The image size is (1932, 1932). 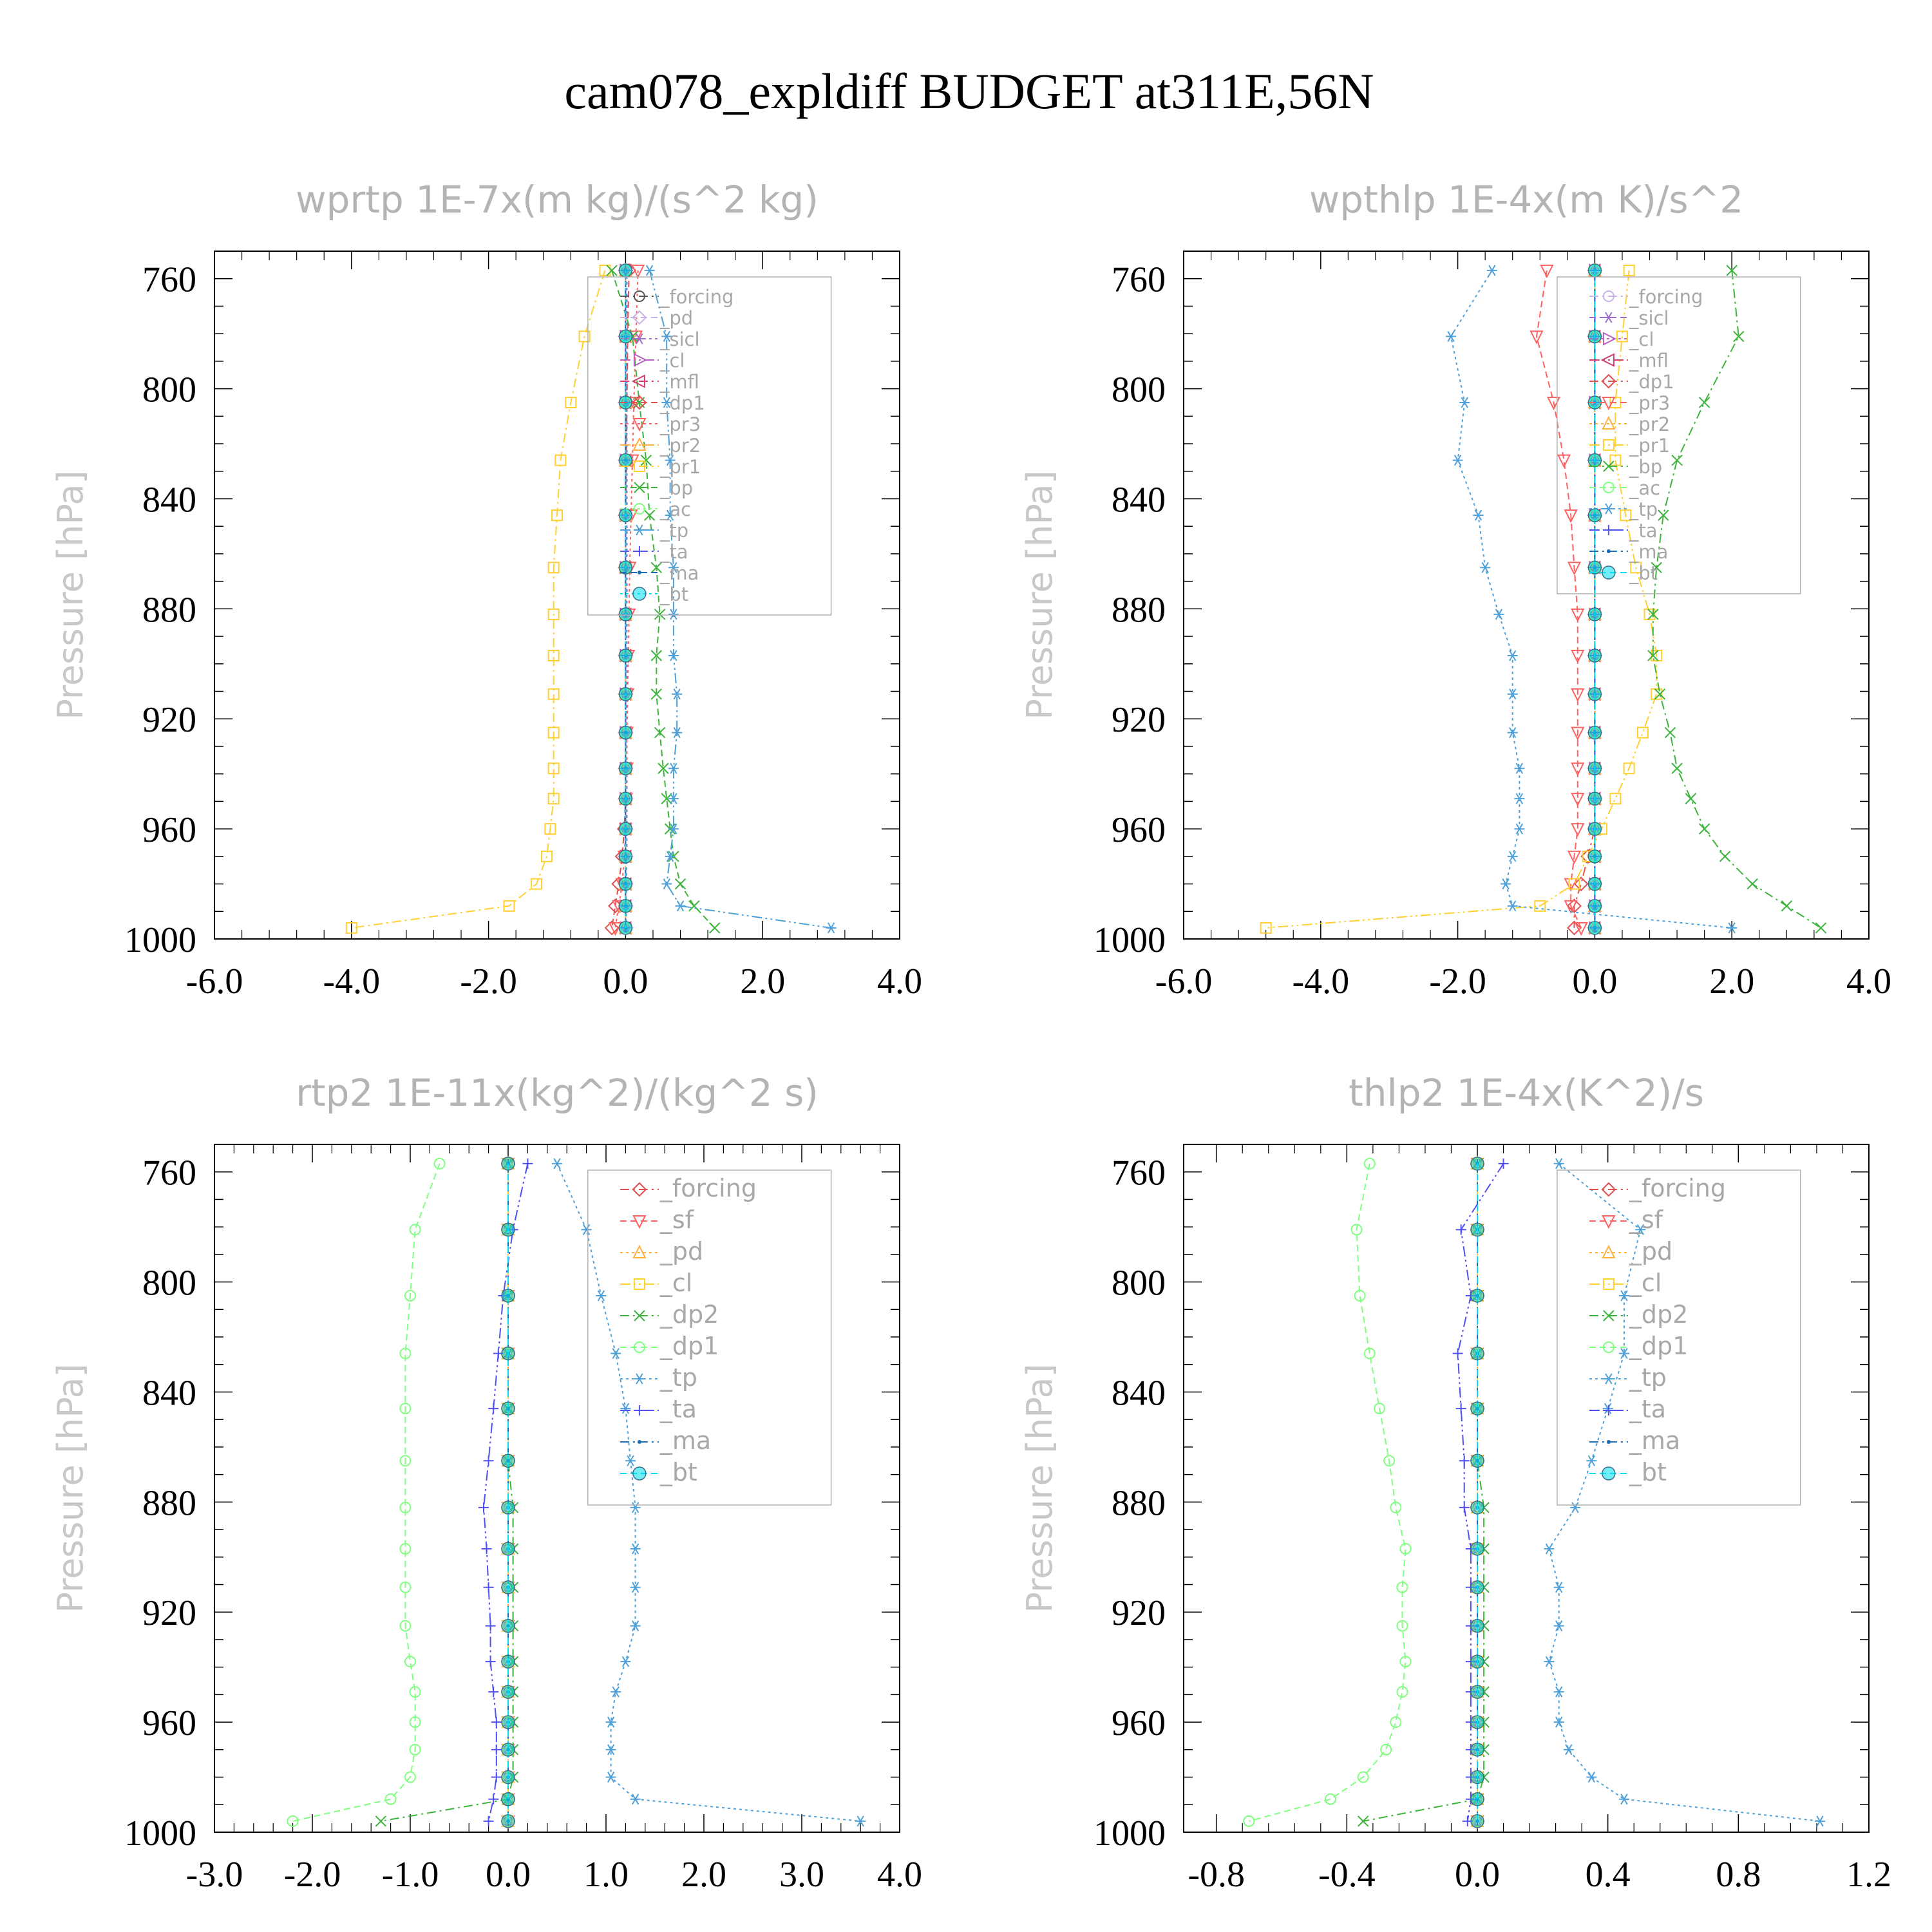 I want to click on legend-label: _tp, so click(x=678, y=1378).